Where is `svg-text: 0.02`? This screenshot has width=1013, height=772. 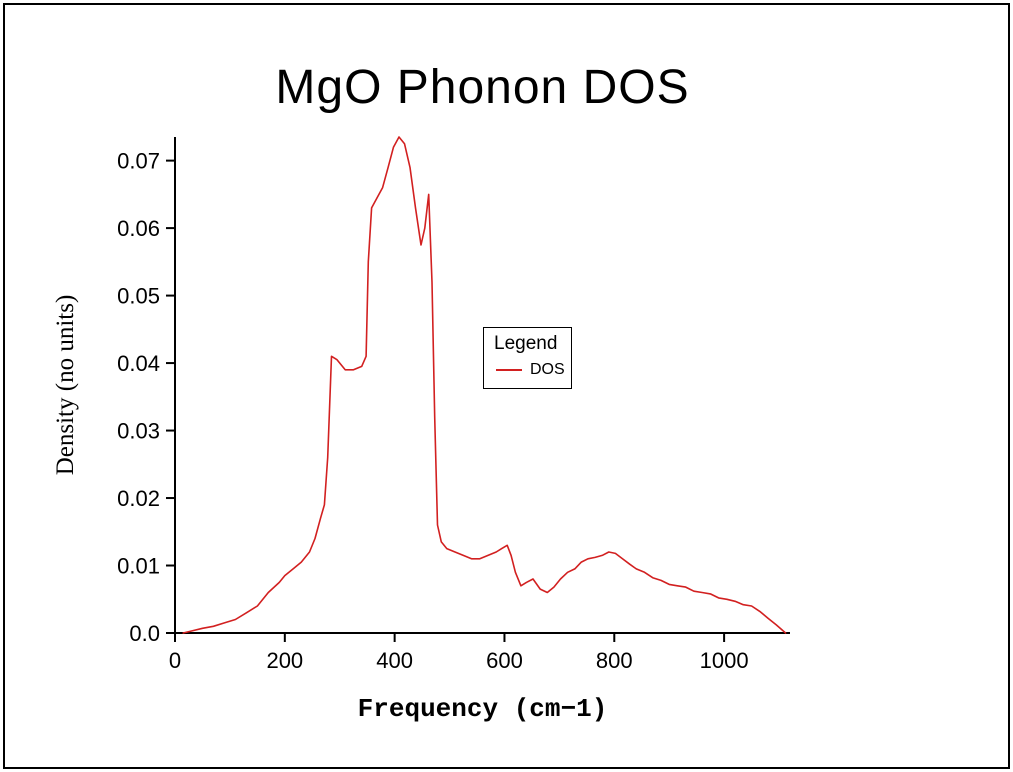 svg-text: 0.02 is located at coordinates (138, 498).